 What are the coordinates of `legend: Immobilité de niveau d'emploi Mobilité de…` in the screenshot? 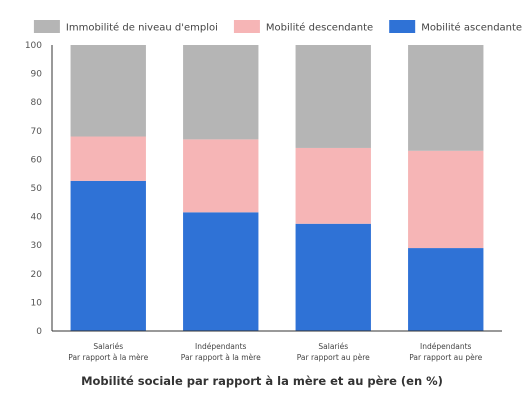 It's located at (277, 27).